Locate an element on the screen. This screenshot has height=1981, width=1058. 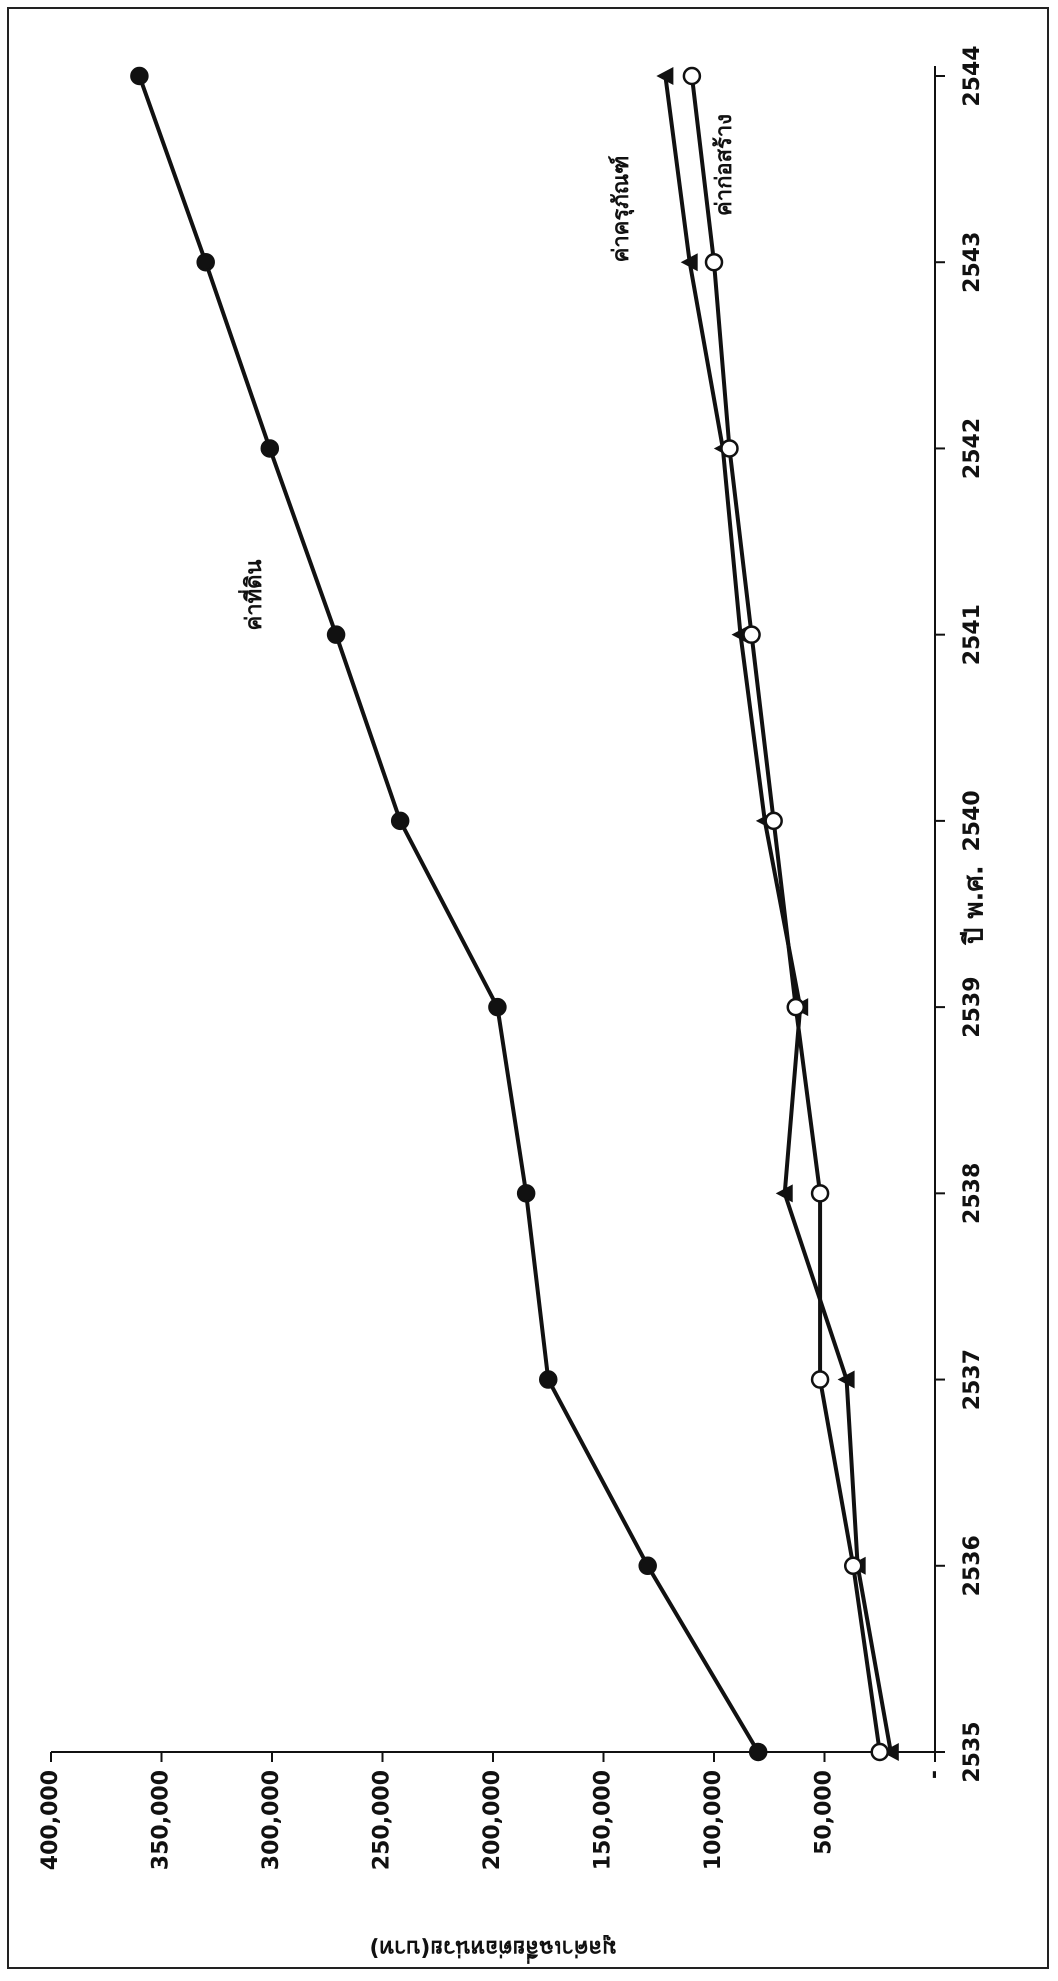
x-tick-label: 2543 is located at coordinates (972, 262).